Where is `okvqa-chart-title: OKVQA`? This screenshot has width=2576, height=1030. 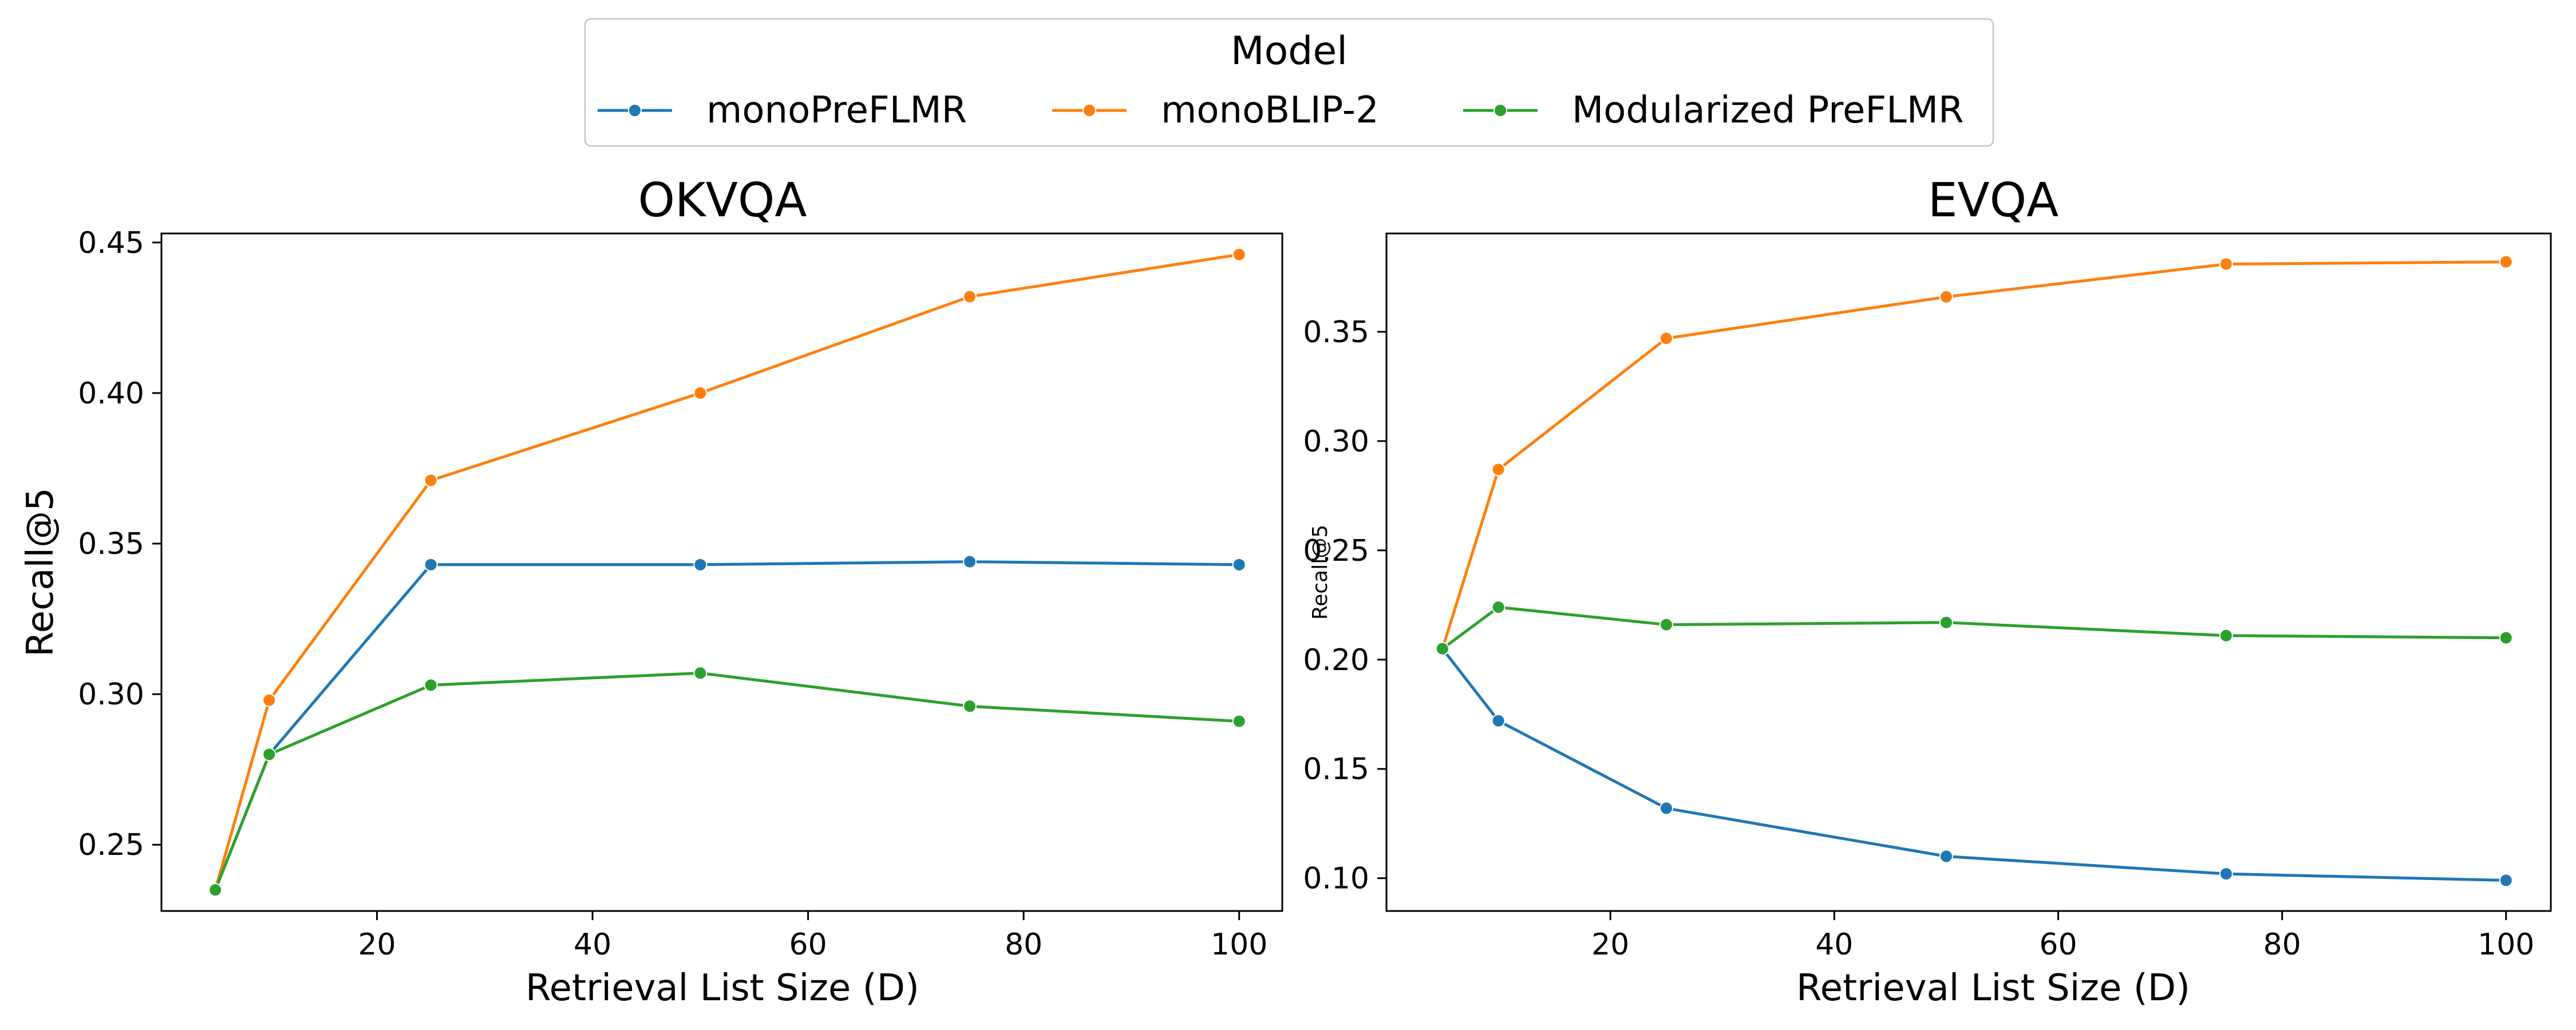 okvqa-chart-title: OKVQA is located at coordinates (722, 200).